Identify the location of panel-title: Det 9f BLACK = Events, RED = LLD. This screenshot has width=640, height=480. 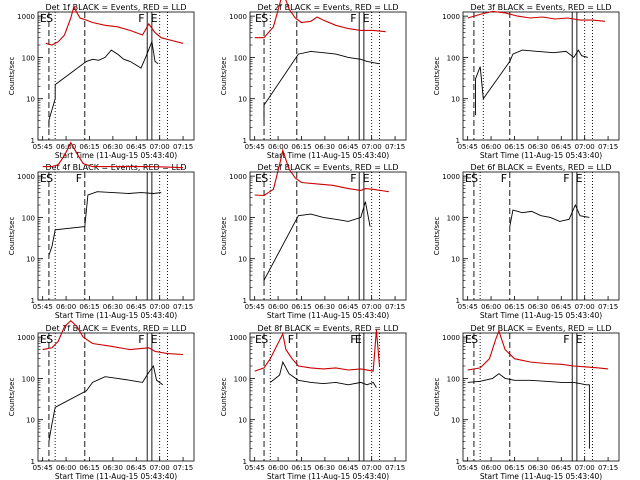
(540, 328).